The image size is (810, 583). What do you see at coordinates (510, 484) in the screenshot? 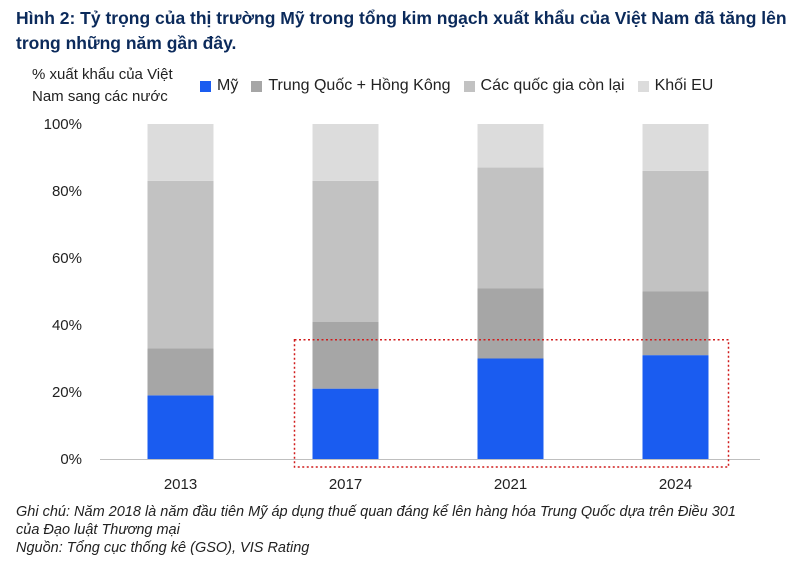
I see `x-tick-label: 2021` at bounding box center [510, 484].